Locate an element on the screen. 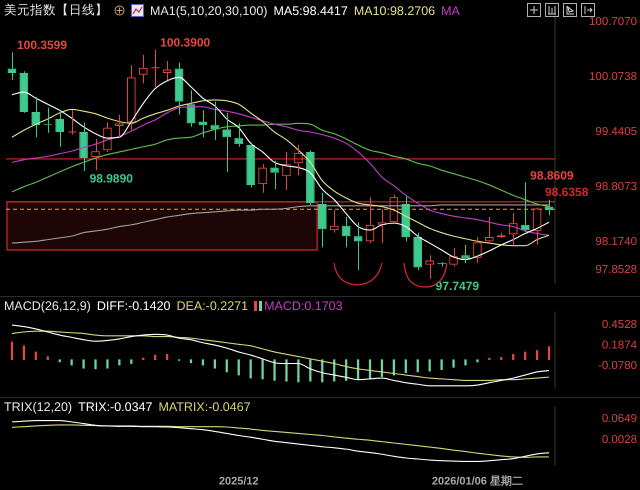 The image size is (640, 490). text: MA5:98.4417 is located at coordinates (310, 11).